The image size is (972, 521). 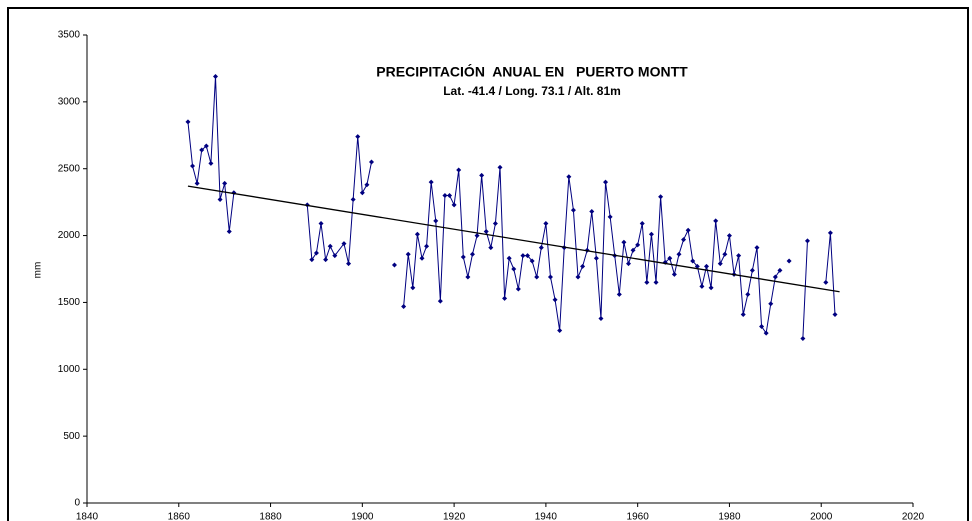 I want to click on y-tick-label: 2500, so click(x=69, y=168).